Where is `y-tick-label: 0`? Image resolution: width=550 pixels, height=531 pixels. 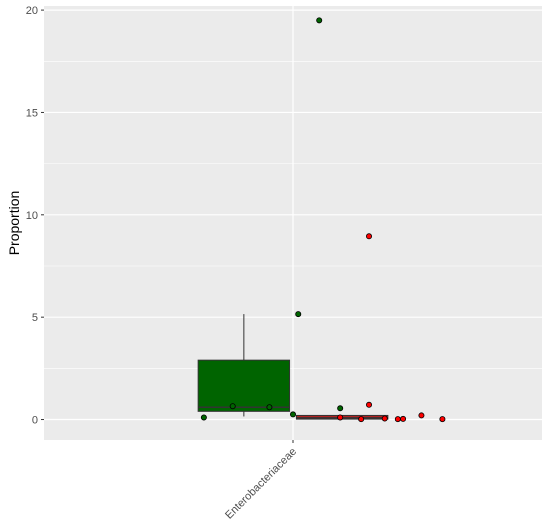
y-tick-label: 0 is located at coordinates (35, 421).